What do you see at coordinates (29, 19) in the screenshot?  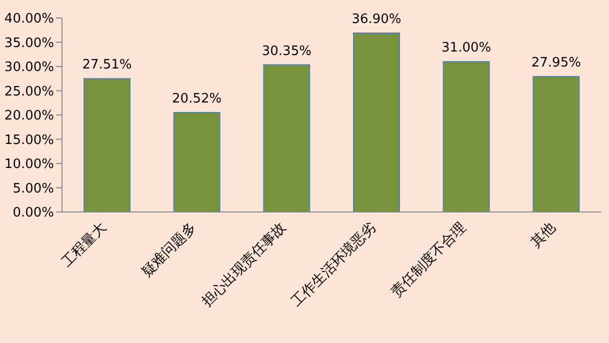 I see `y-tick-label: 40.00%` at bounding box center [29, 19].